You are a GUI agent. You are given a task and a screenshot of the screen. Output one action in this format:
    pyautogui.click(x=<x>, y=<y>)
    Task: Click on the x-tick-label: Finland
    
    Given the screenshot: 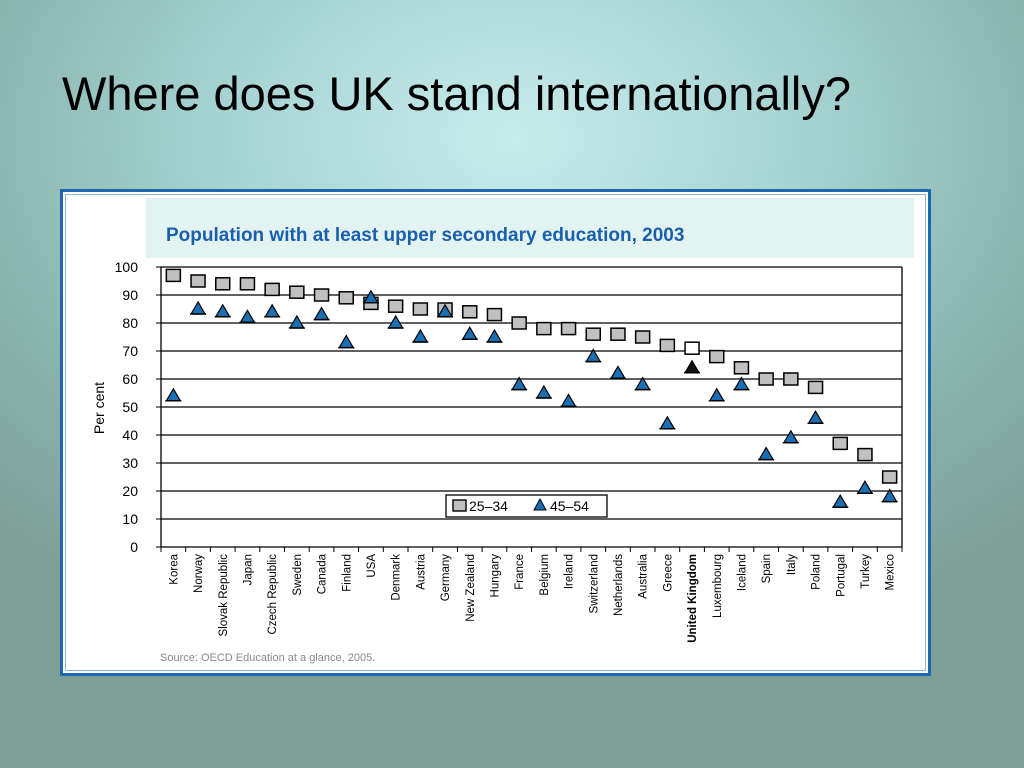 What is the action you would take?
    pyautogui.click(x=347, y=573)
    